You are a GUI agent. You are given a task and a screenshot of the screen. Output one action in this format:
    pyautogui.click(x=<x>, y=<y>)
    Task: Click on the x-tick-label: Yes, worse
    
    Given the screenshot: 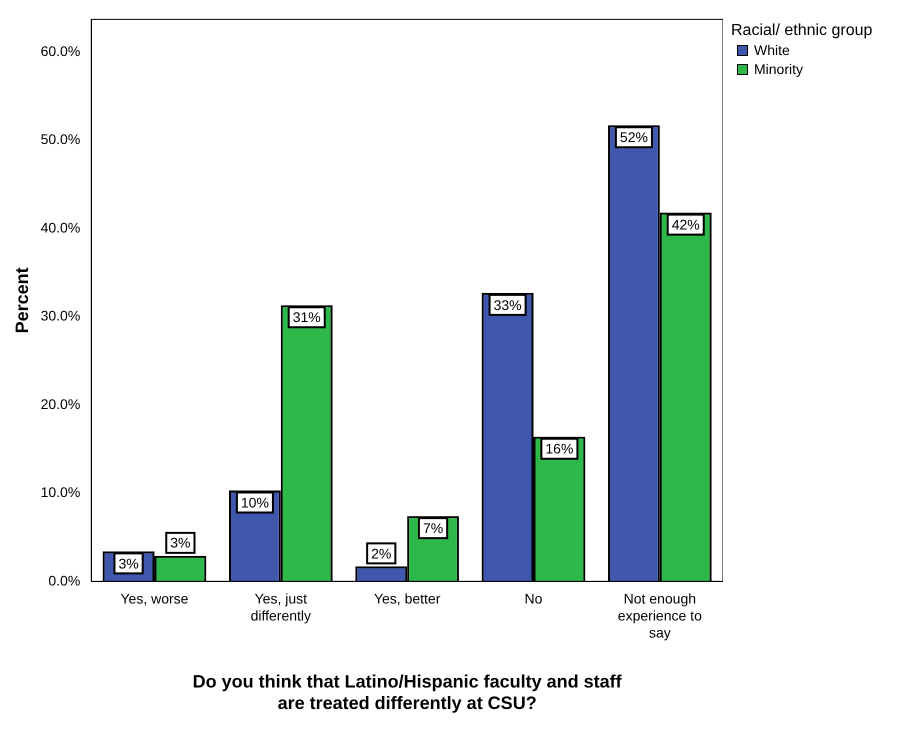 What is the action you would take?
    pyautogui.click(x=154, y=598)
    